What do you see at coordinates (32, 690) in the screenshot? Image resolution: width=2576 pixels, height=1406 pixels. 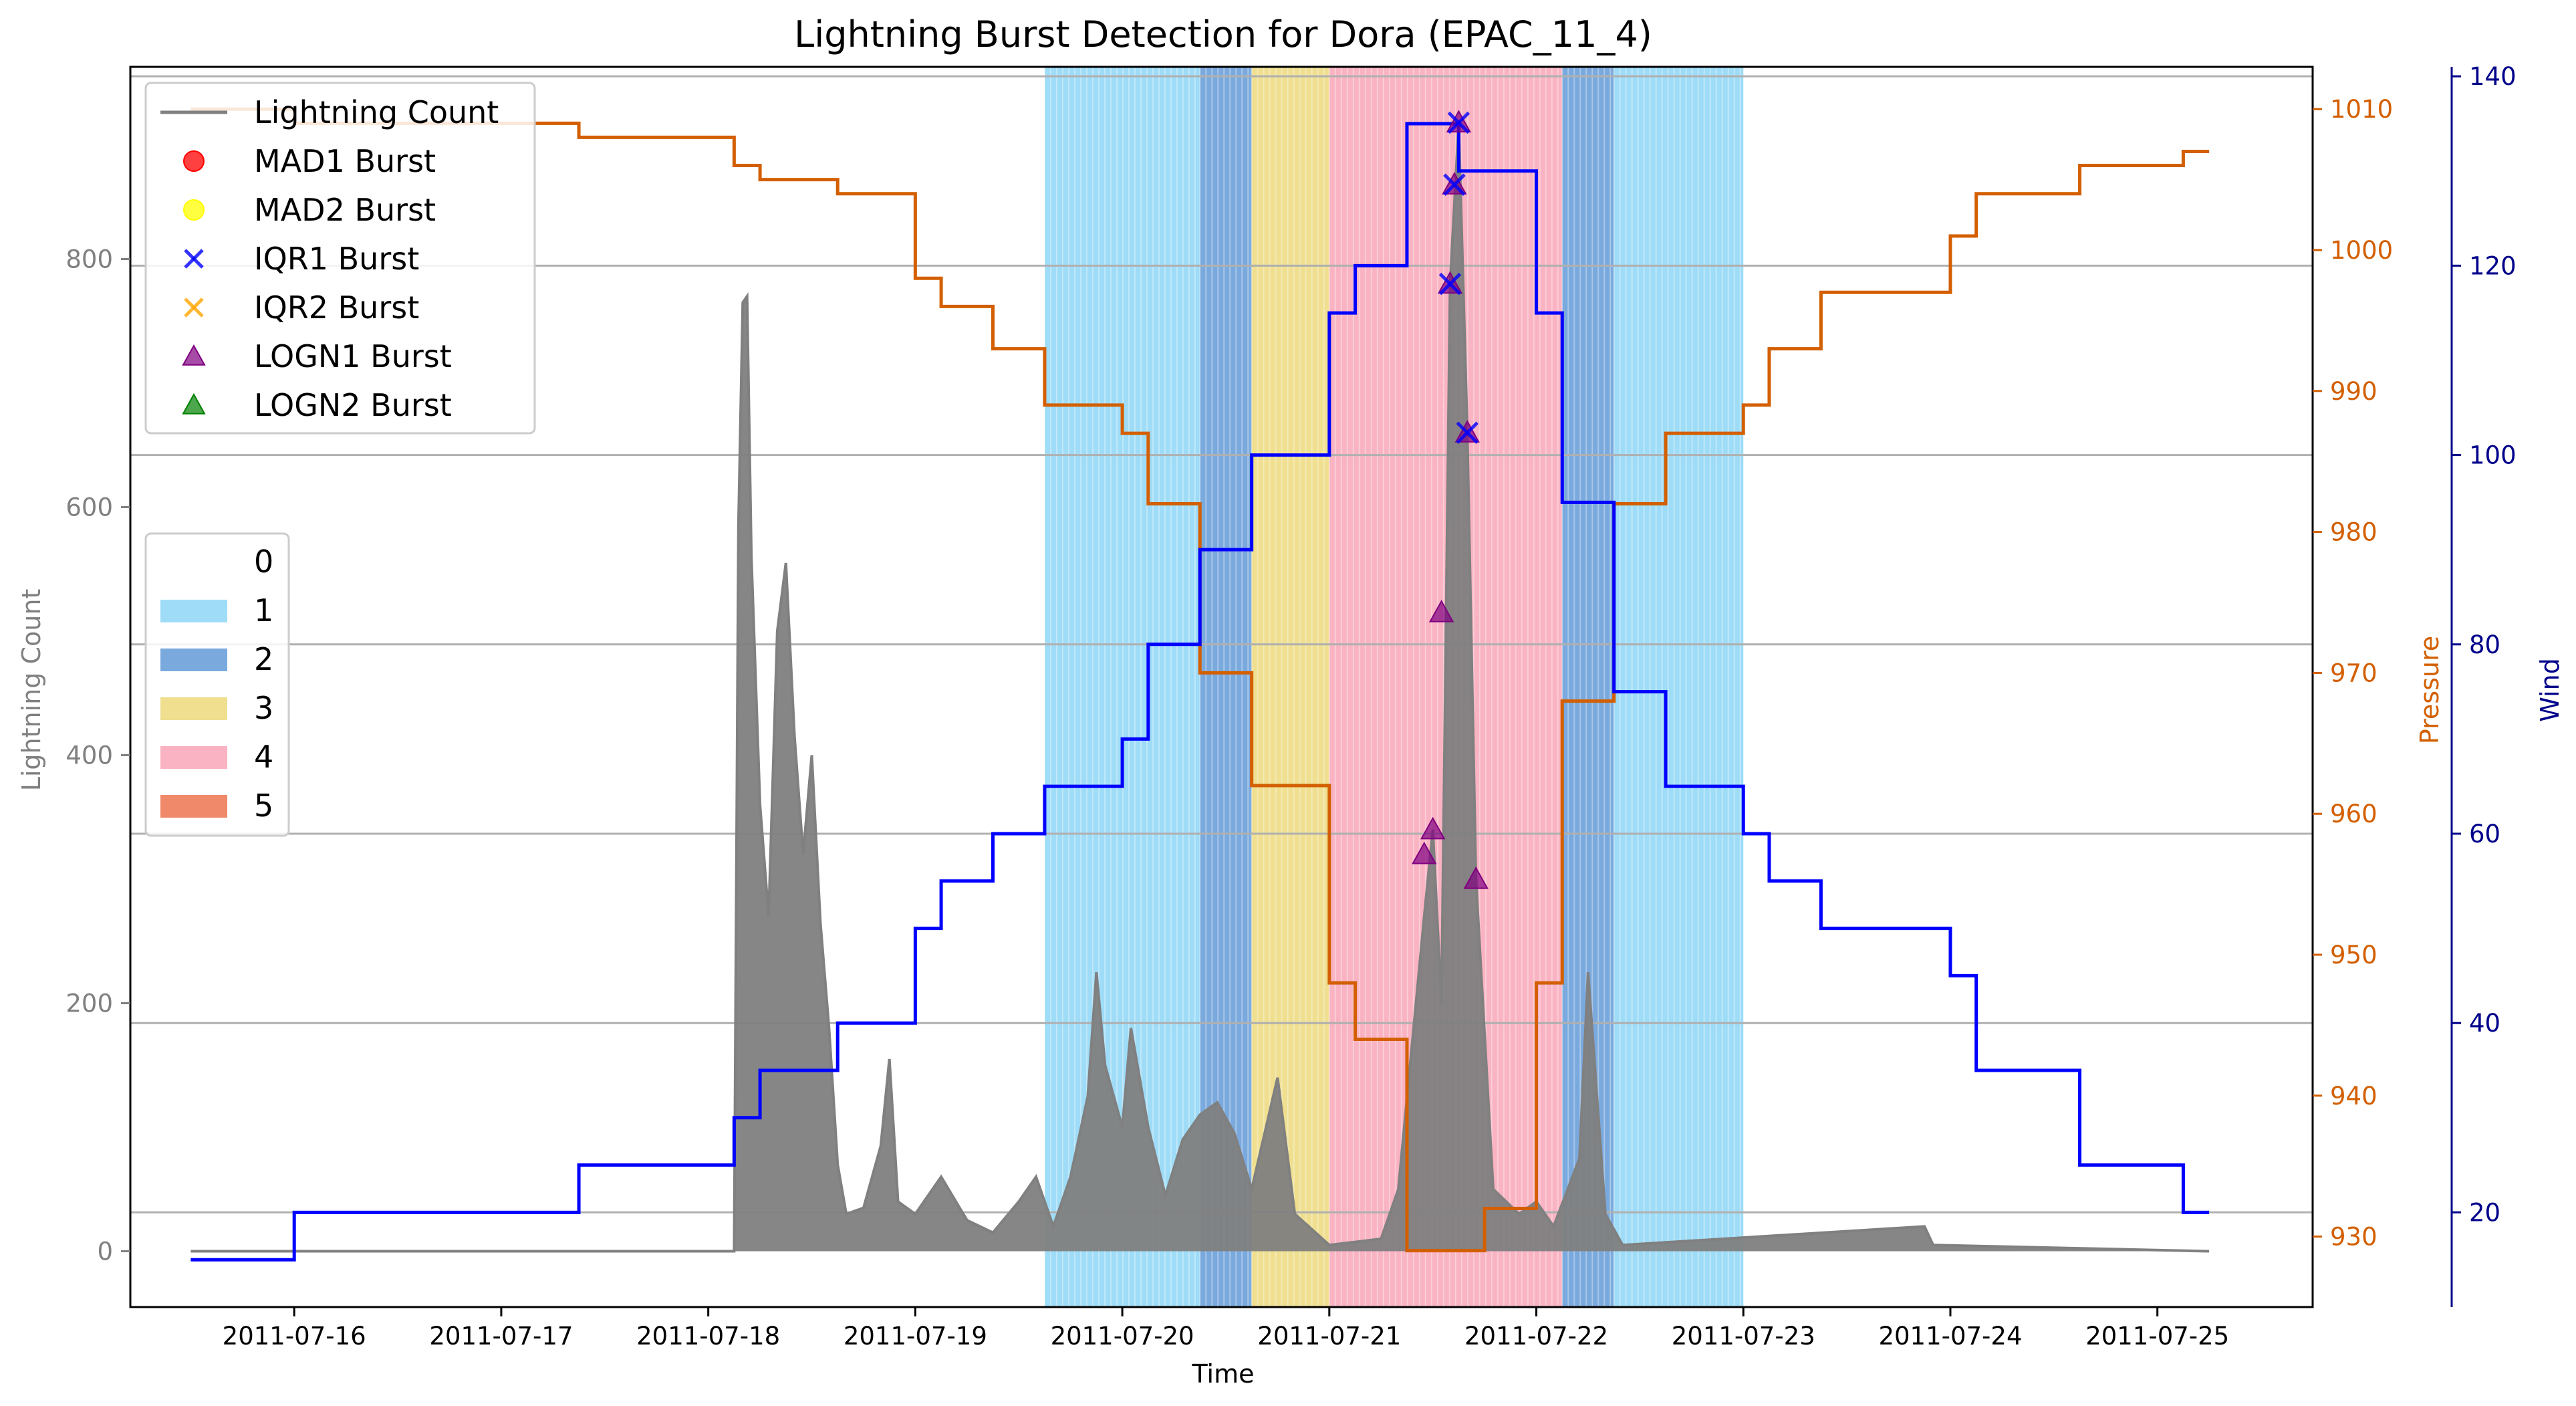 I see `y-axis-label: Lightning Count` at bounding box center [32, 690].